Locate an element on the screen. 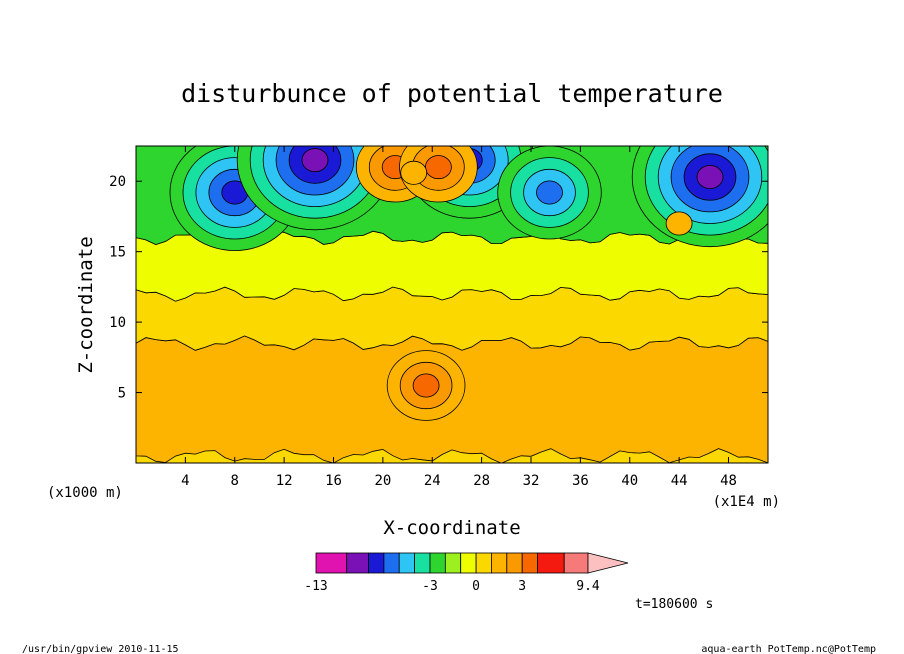 The width and height of the screenshot is (904, 654). colorbar-label: -13 is located at coordinates (315, 586).